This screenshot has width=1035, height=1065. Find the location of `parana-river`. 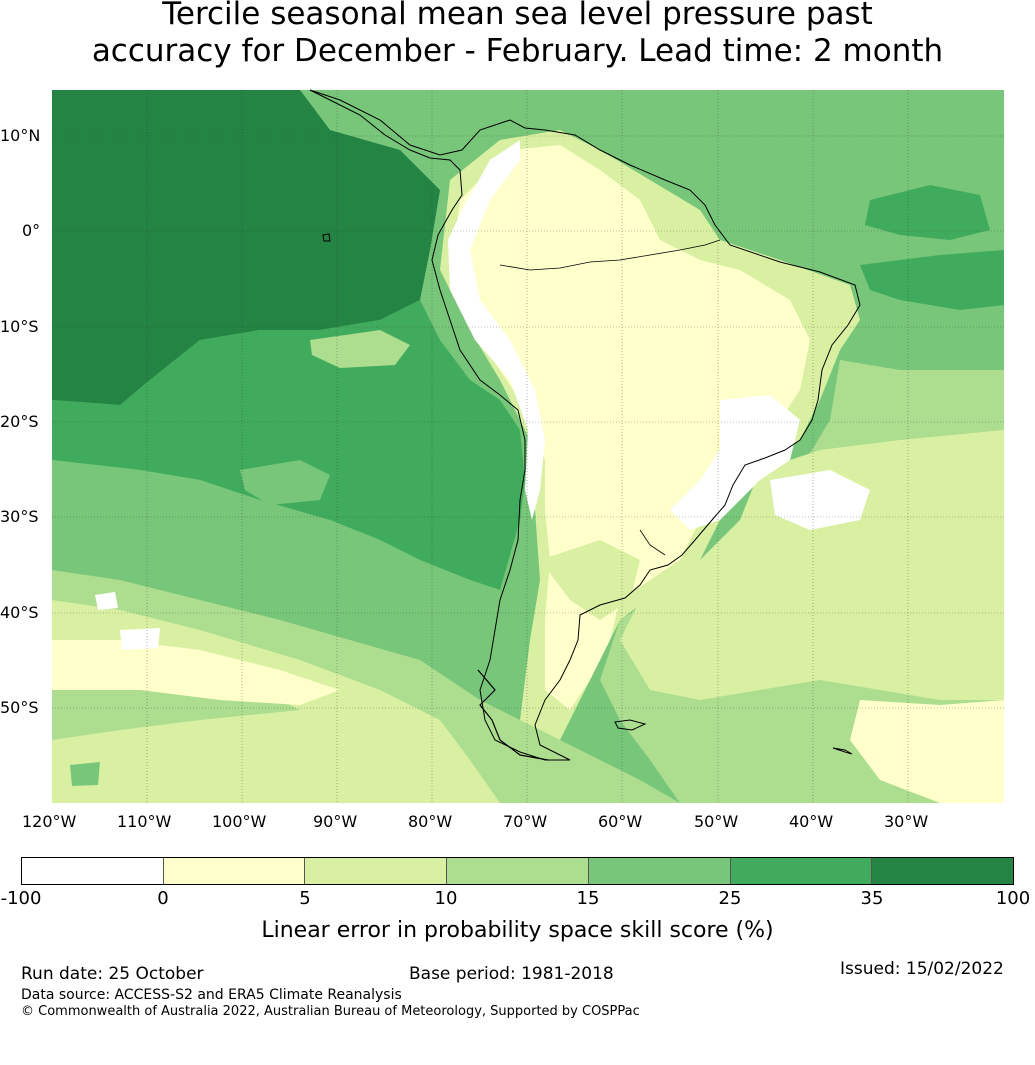

parana-river is located at coordinates (652, 542).